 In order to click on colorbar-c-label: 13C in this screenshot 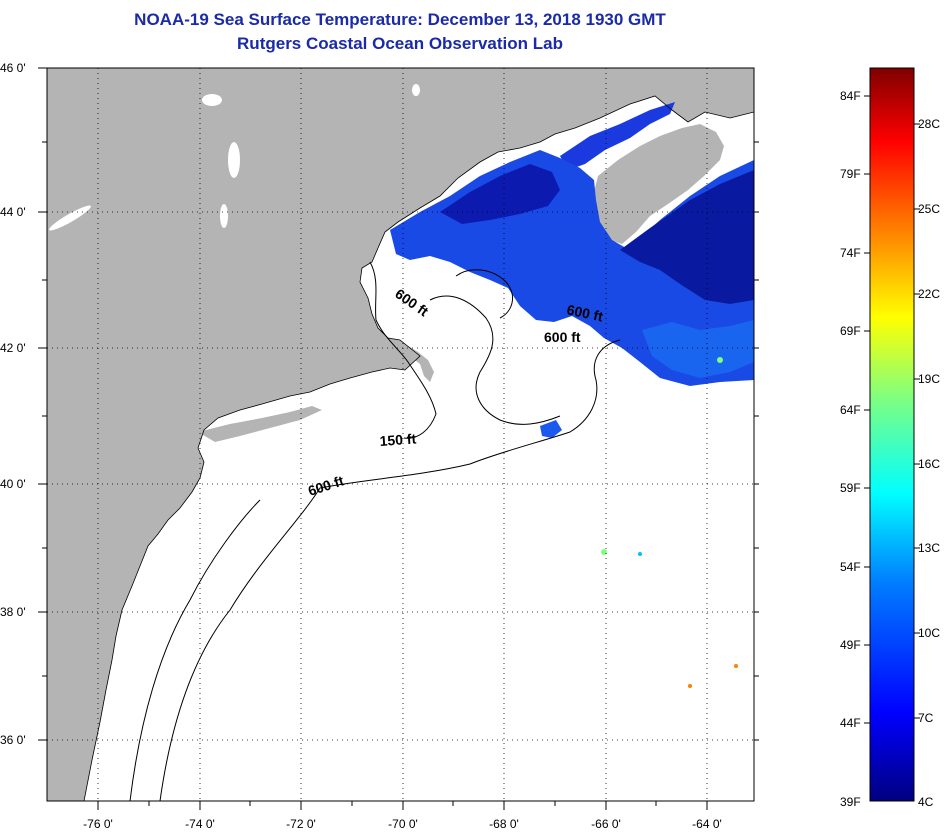, I will do `click(929, 548)`.